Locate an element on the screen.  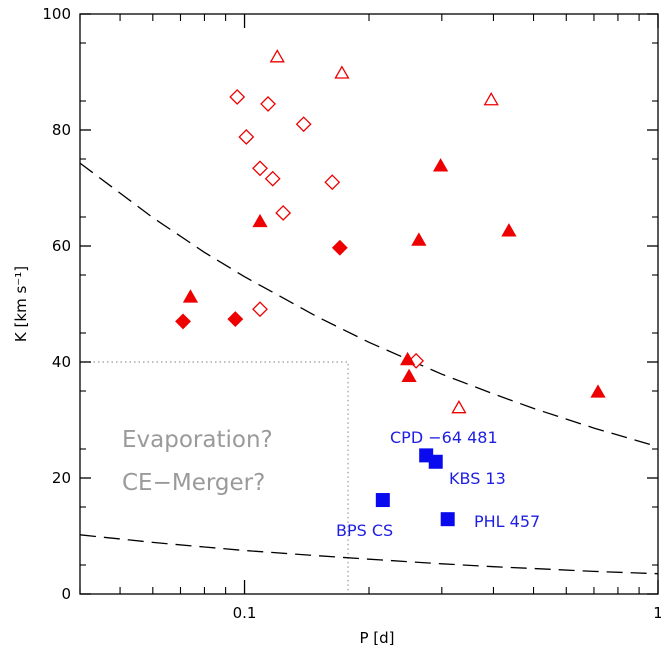
y-tick-label: 80 is located at coordinates (61, 130).